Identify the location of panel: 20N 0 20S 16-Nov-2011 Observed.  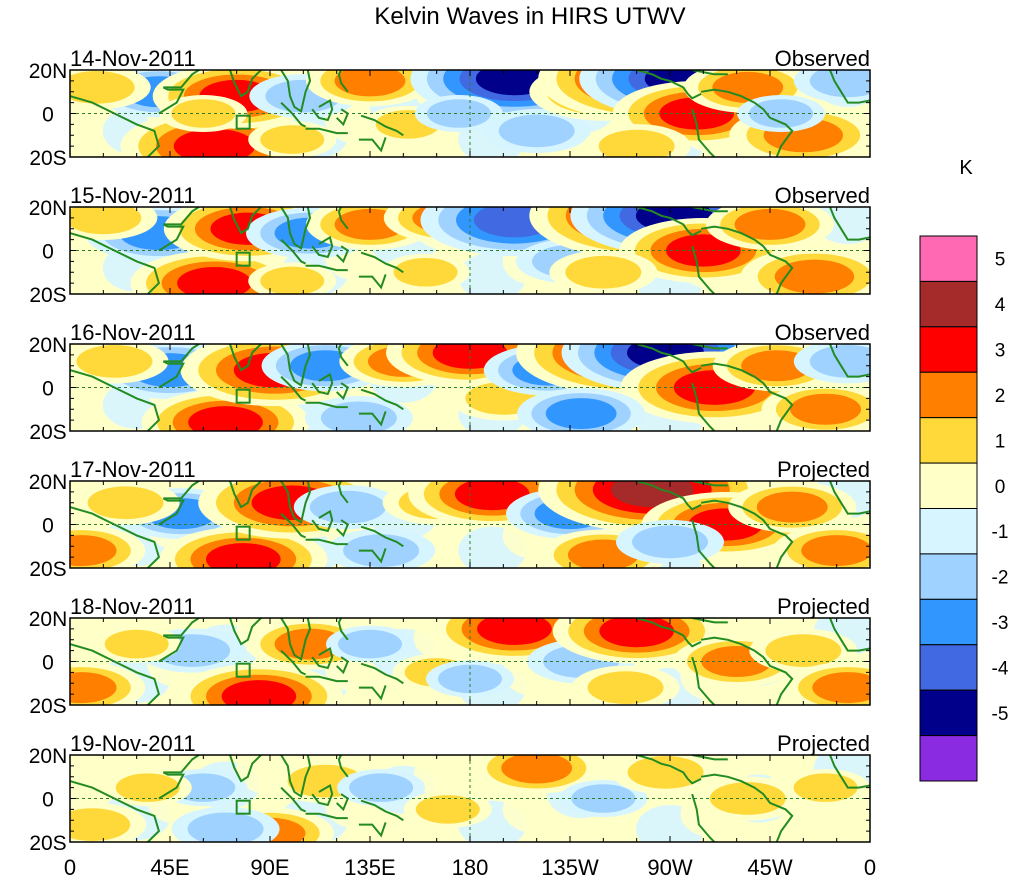
(450, 382).